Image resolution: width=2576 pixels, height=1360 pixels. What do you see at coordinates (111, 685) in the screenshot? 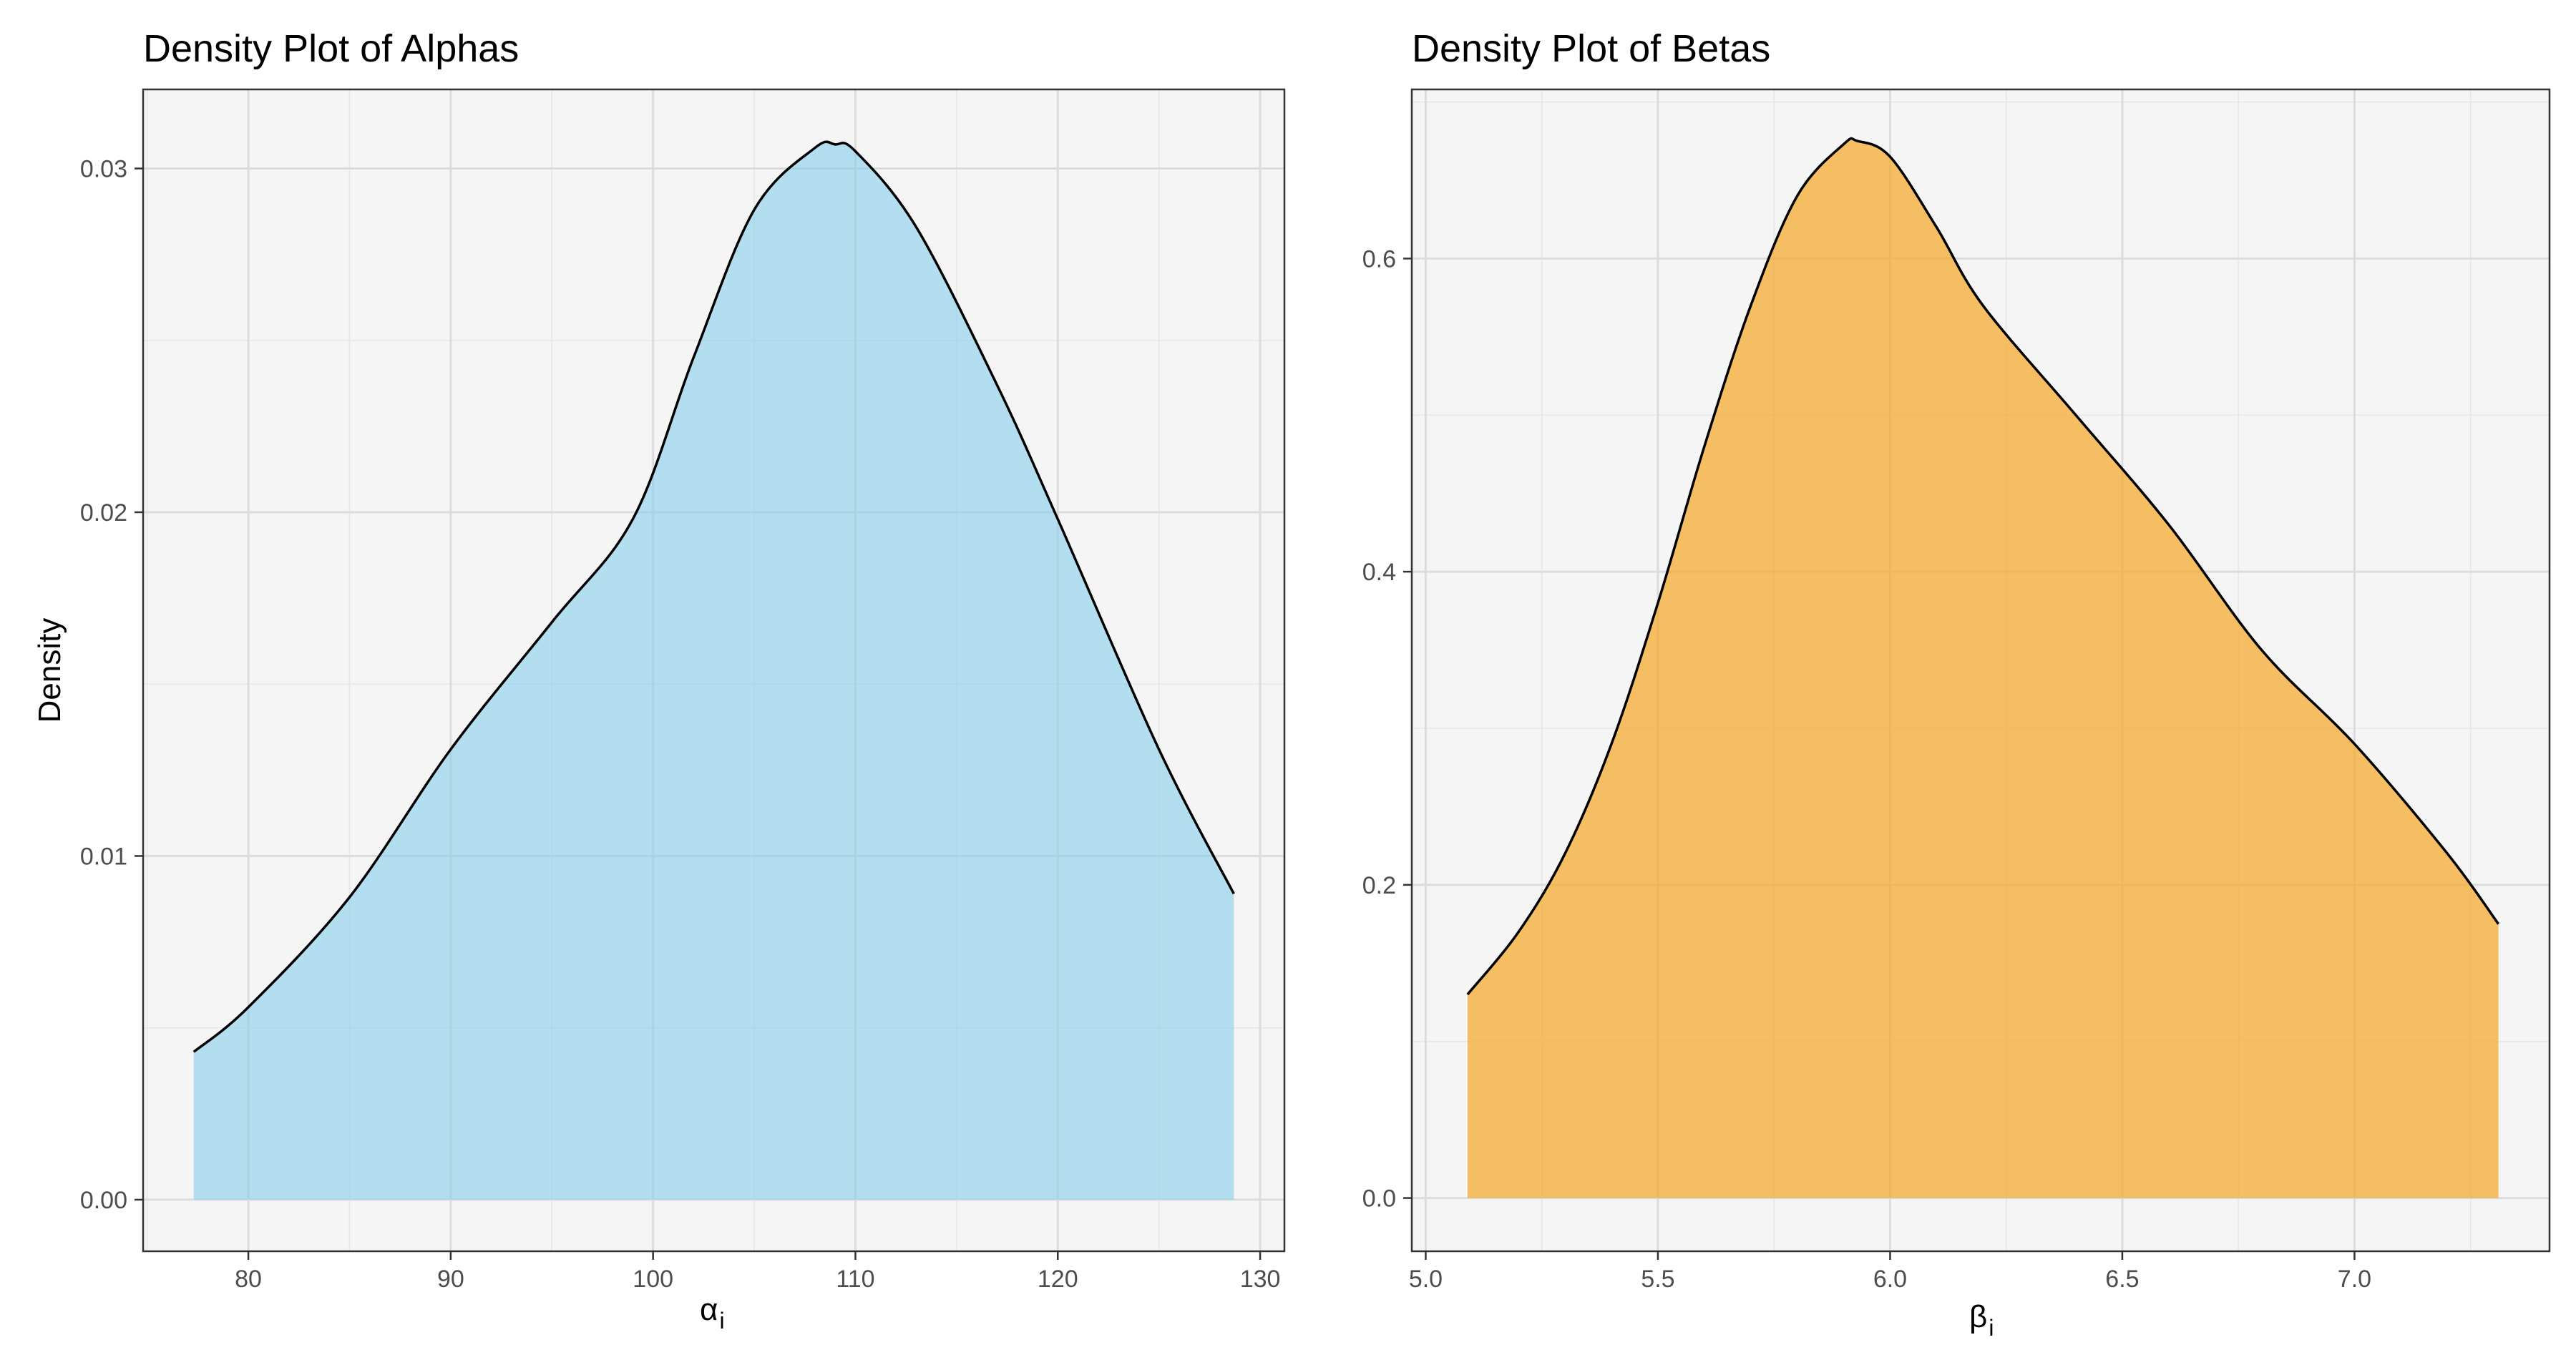
I see `alphas-y-ticks: 0.00 0.01 0.02 0.03` at bounding box center [111, 685].